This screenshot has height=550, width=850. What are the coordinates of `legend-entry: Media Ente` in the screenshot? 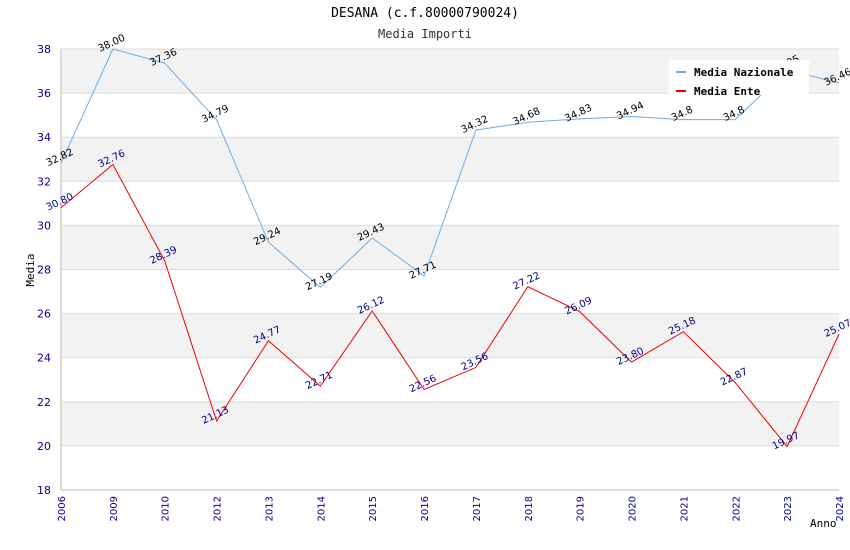 It's located at (727, 91).